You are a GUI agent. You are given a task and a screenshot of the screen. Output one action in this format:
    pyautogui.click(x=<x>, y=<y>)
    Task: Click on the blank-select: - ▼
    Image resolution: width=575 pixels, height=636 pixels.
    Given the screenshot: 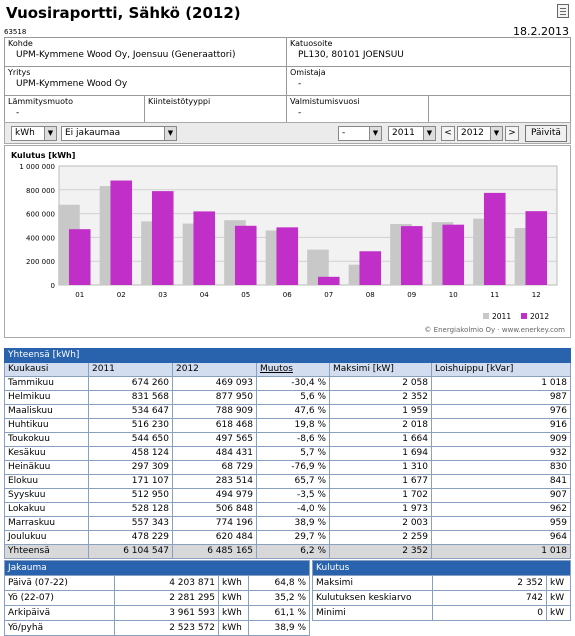 What is the action you would take?
    pyautogui.click(x=360, y=133)
    